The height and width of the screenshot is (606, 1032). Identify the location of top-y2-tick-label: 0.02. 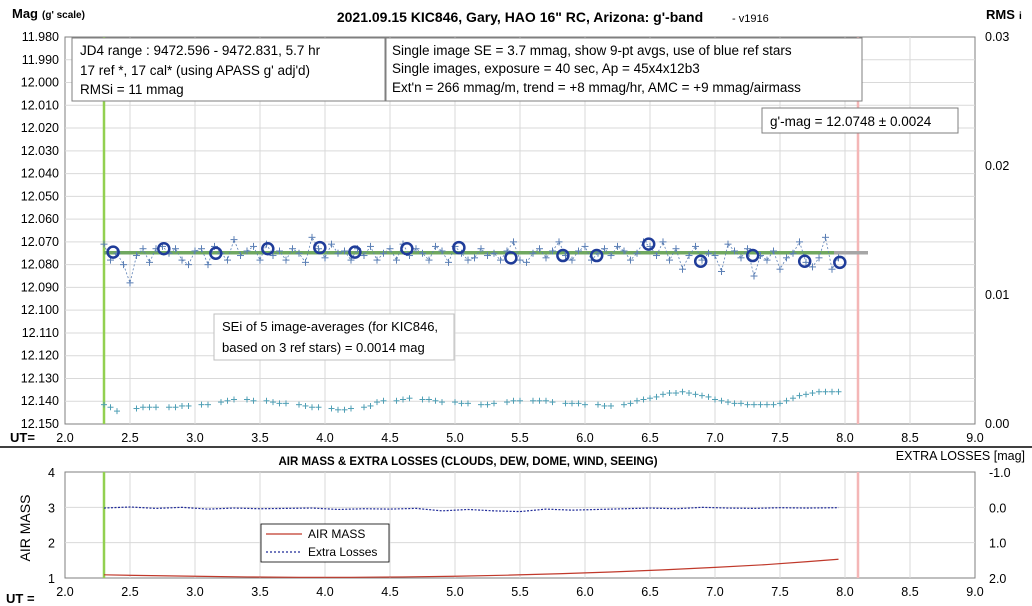
(997, 166).